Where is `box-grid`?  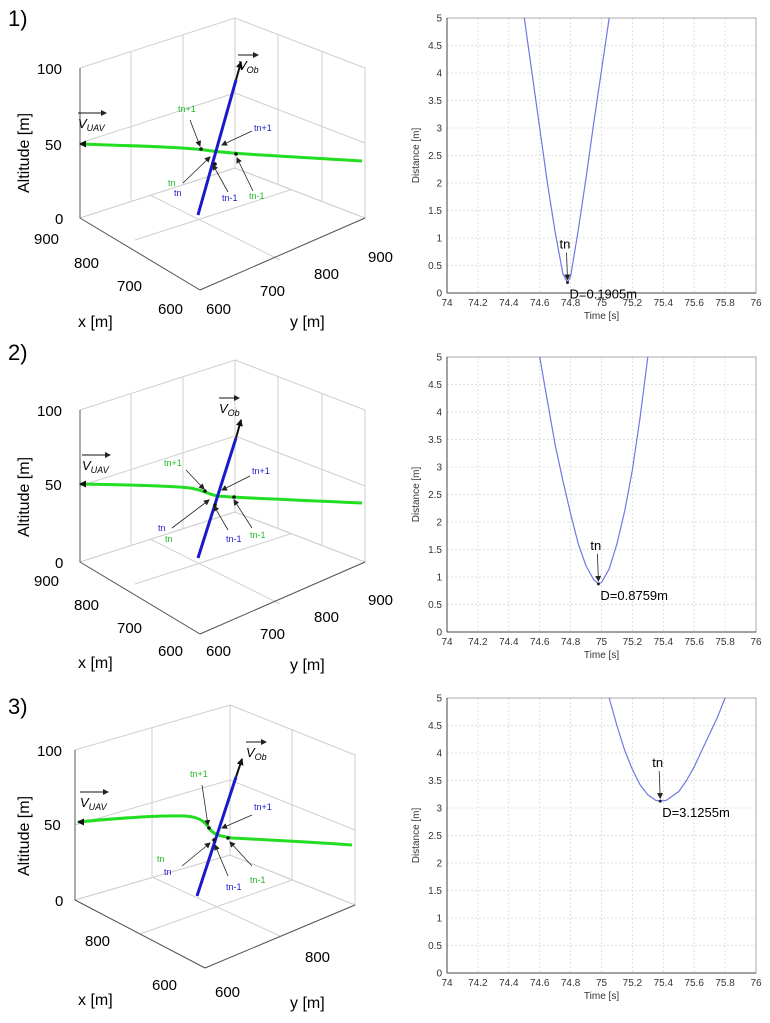 box-grid is located at coordinates (222, 154).